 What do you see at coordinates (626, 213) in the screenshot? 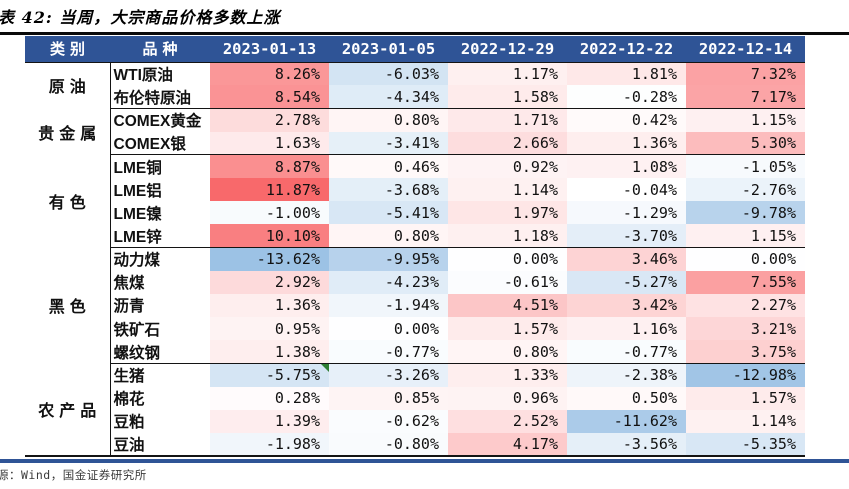
I see `value-cell: -1.29%` at bounding box center [626, 213].